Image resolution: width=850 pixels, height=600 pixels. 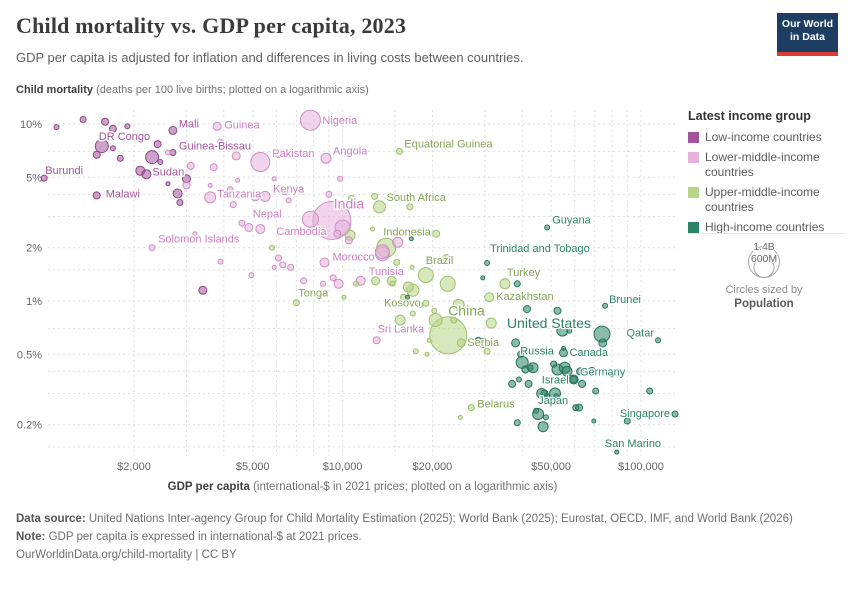 What do you see at coordinates (807, 34) in the screenshot?
I see `owid-logo: Our World in Data` at bounding box center [807, 34].